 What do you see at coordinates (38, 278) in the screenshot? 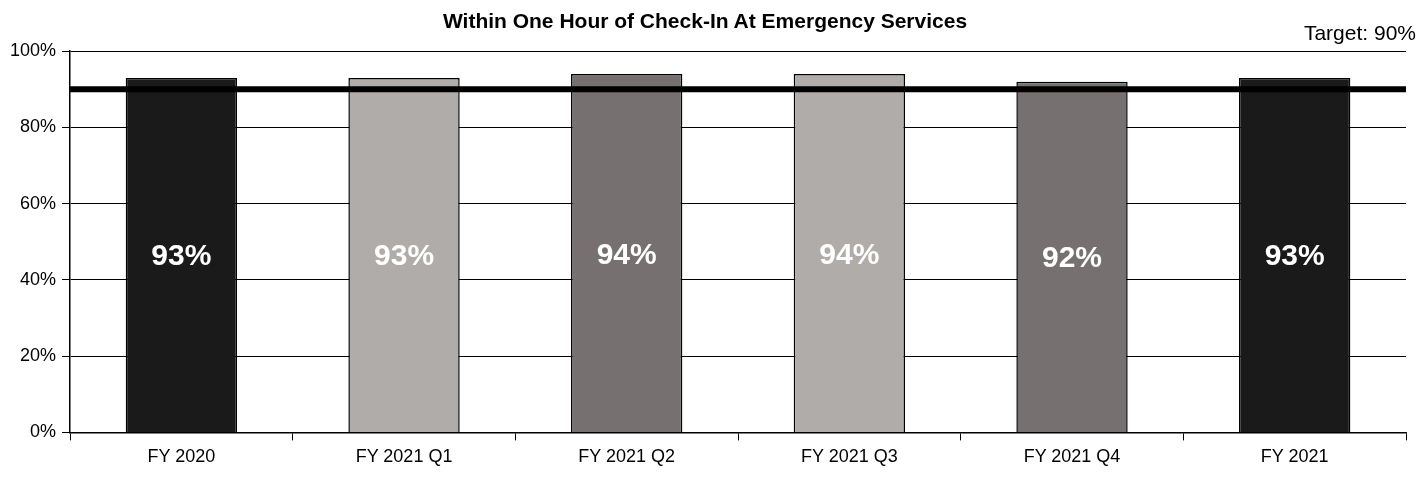
I see `y-tick-label: 40%` at bounding box center [38, 278].